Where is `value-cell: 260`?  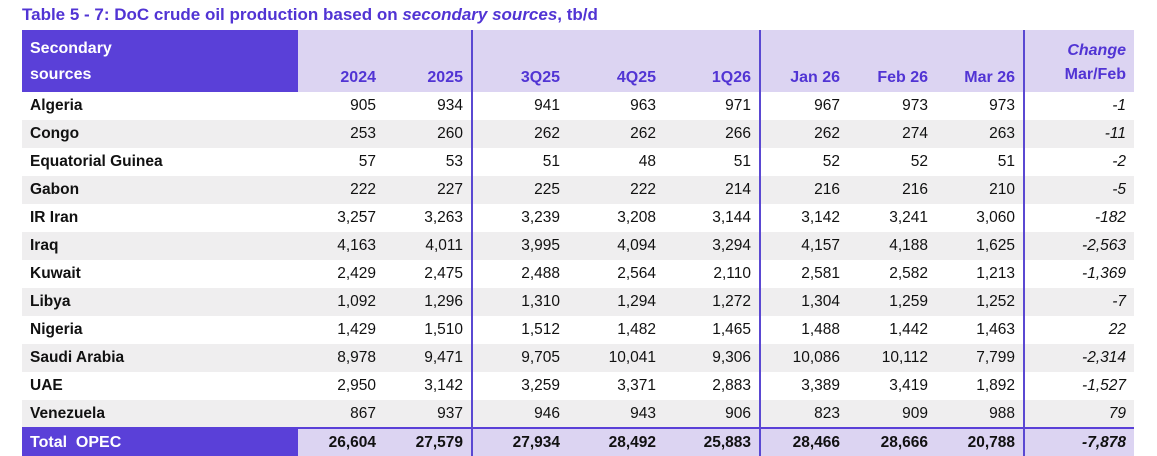
value-cell: 260 is located at coordinates (428, 134).